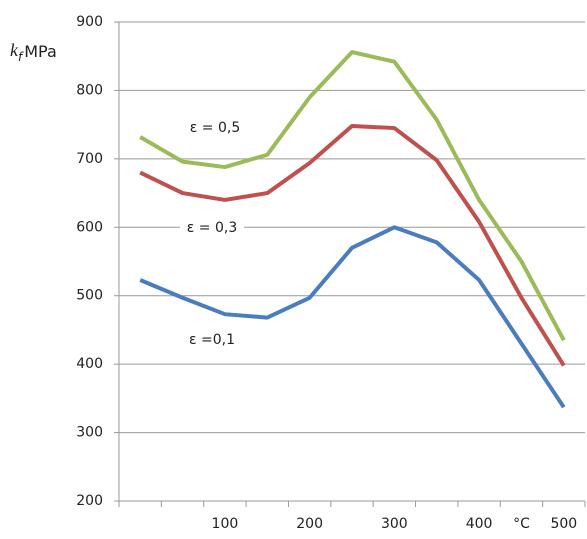  Describe the element at coordinates (225, 524) in the screenshot. I see `x-tick-label: 100` at that location.